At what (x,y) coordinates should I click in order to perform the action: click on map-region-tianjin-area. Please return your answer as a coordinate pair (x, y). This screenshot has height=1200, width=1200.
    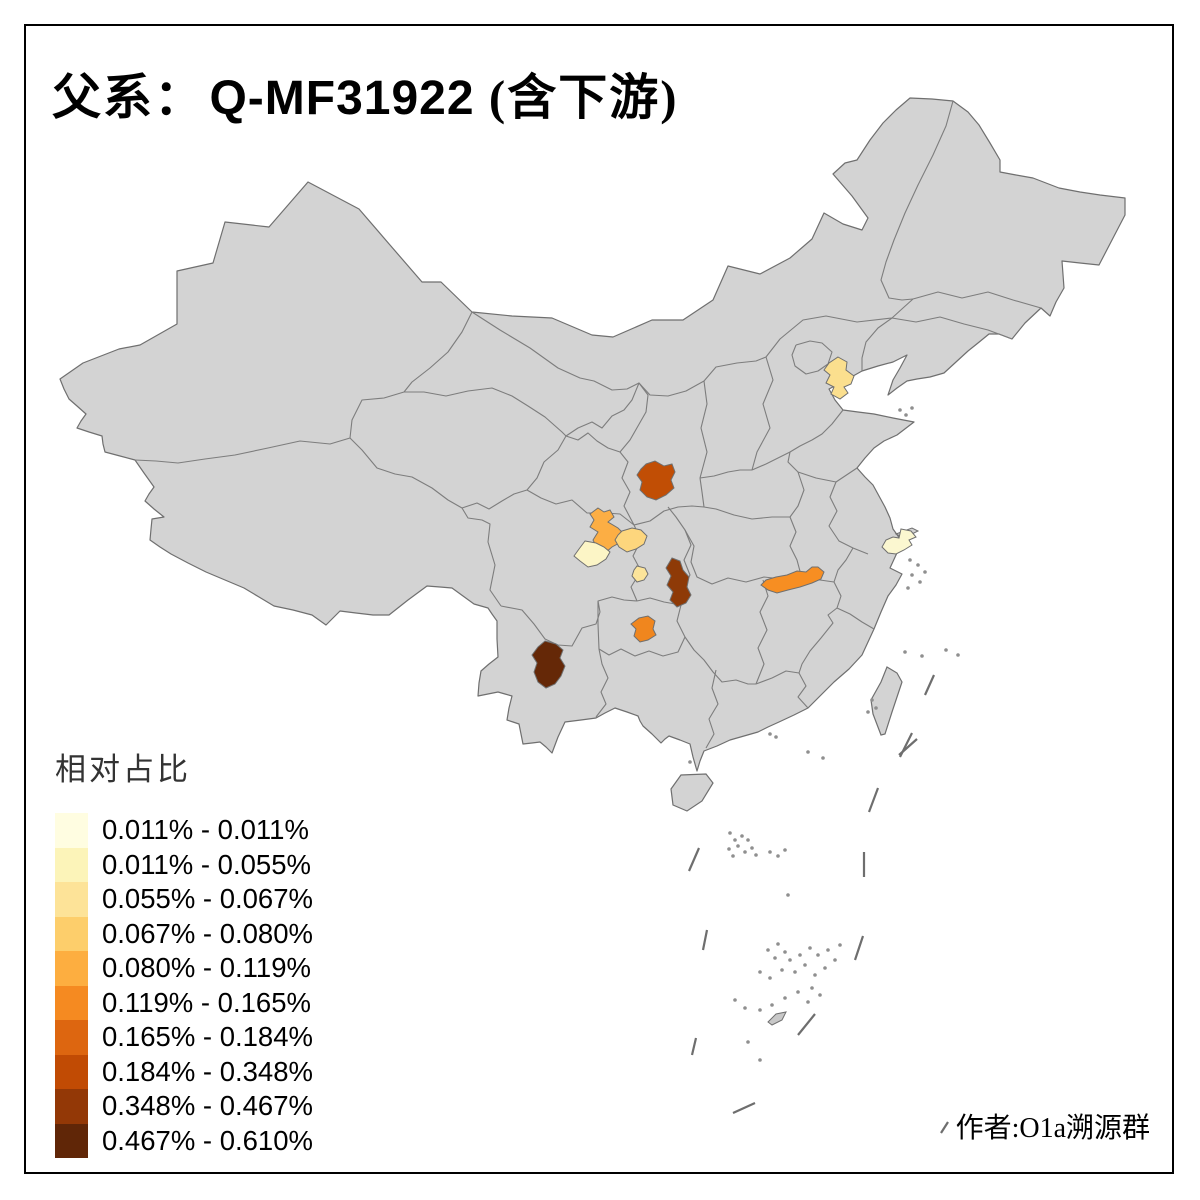
    Looking at the image, I should click on (839, 378).